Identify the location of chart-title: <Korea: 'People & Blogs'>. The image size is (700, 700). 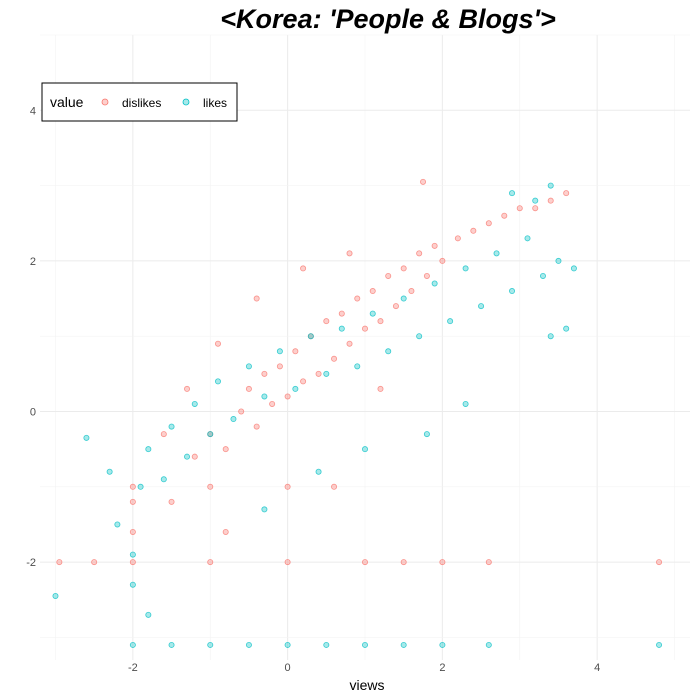
(388, 19).